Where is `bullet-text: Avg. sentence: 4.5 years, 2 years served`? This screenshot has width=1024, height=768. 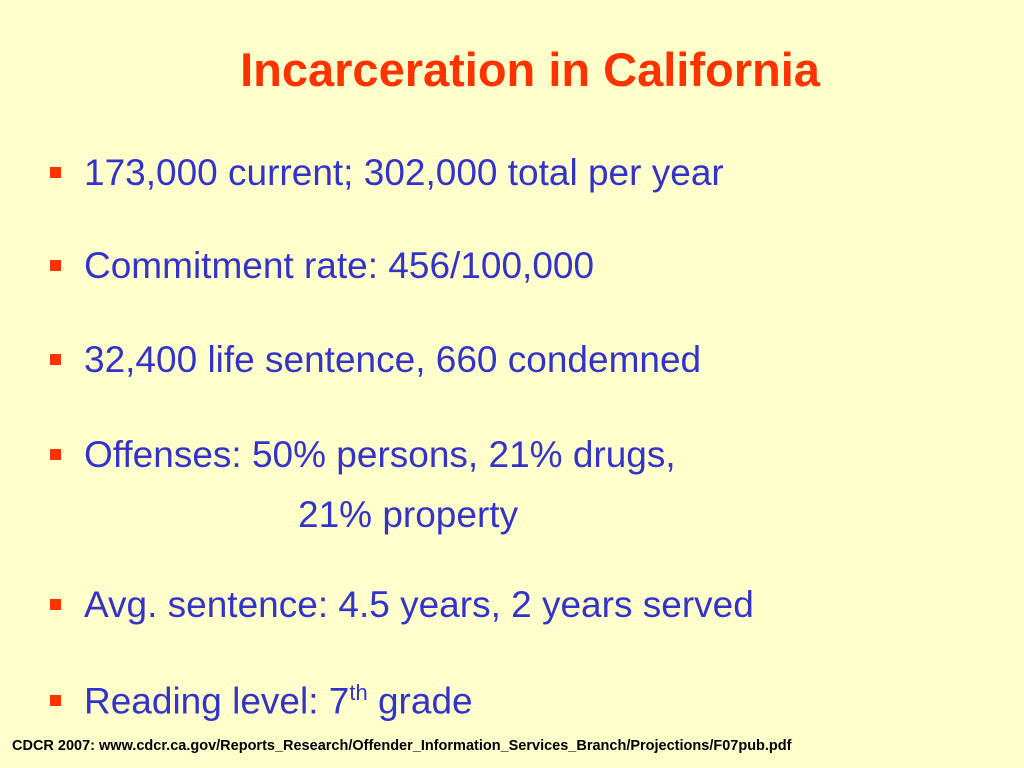 bullet-text: Avg. sentence: 4.5 years, 2 years served is located at coordinates (419, 605).